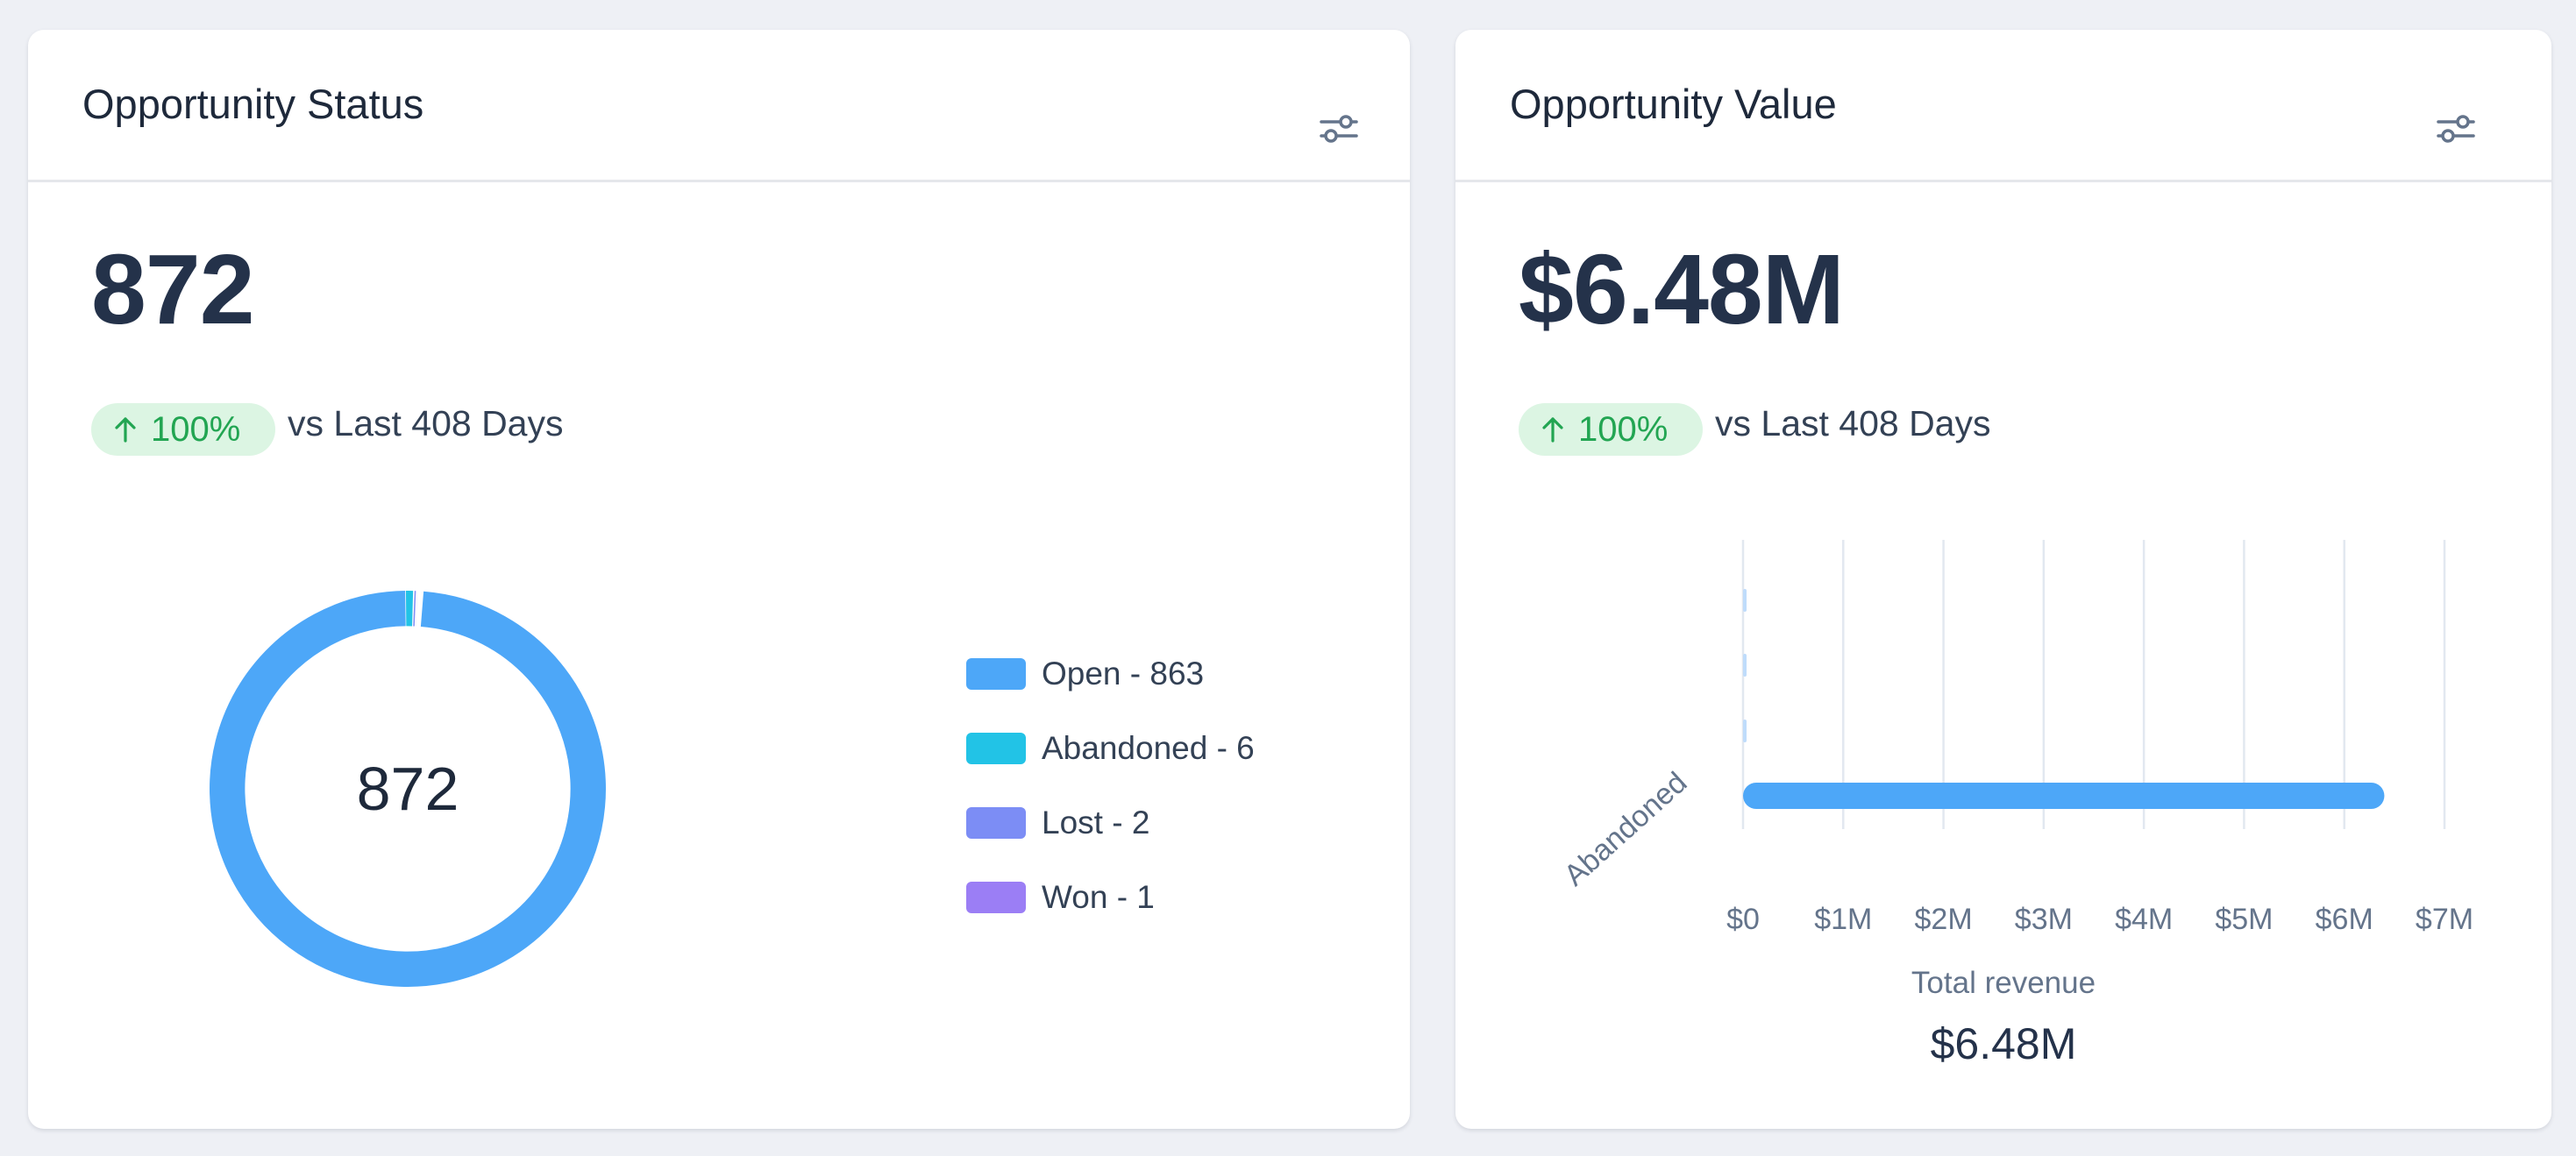 The width and height of the screenshot is (2576, 1156). Describe the element at coordinates (2064, 796) in the screenshot. I see `bar-abandoned` at that location.